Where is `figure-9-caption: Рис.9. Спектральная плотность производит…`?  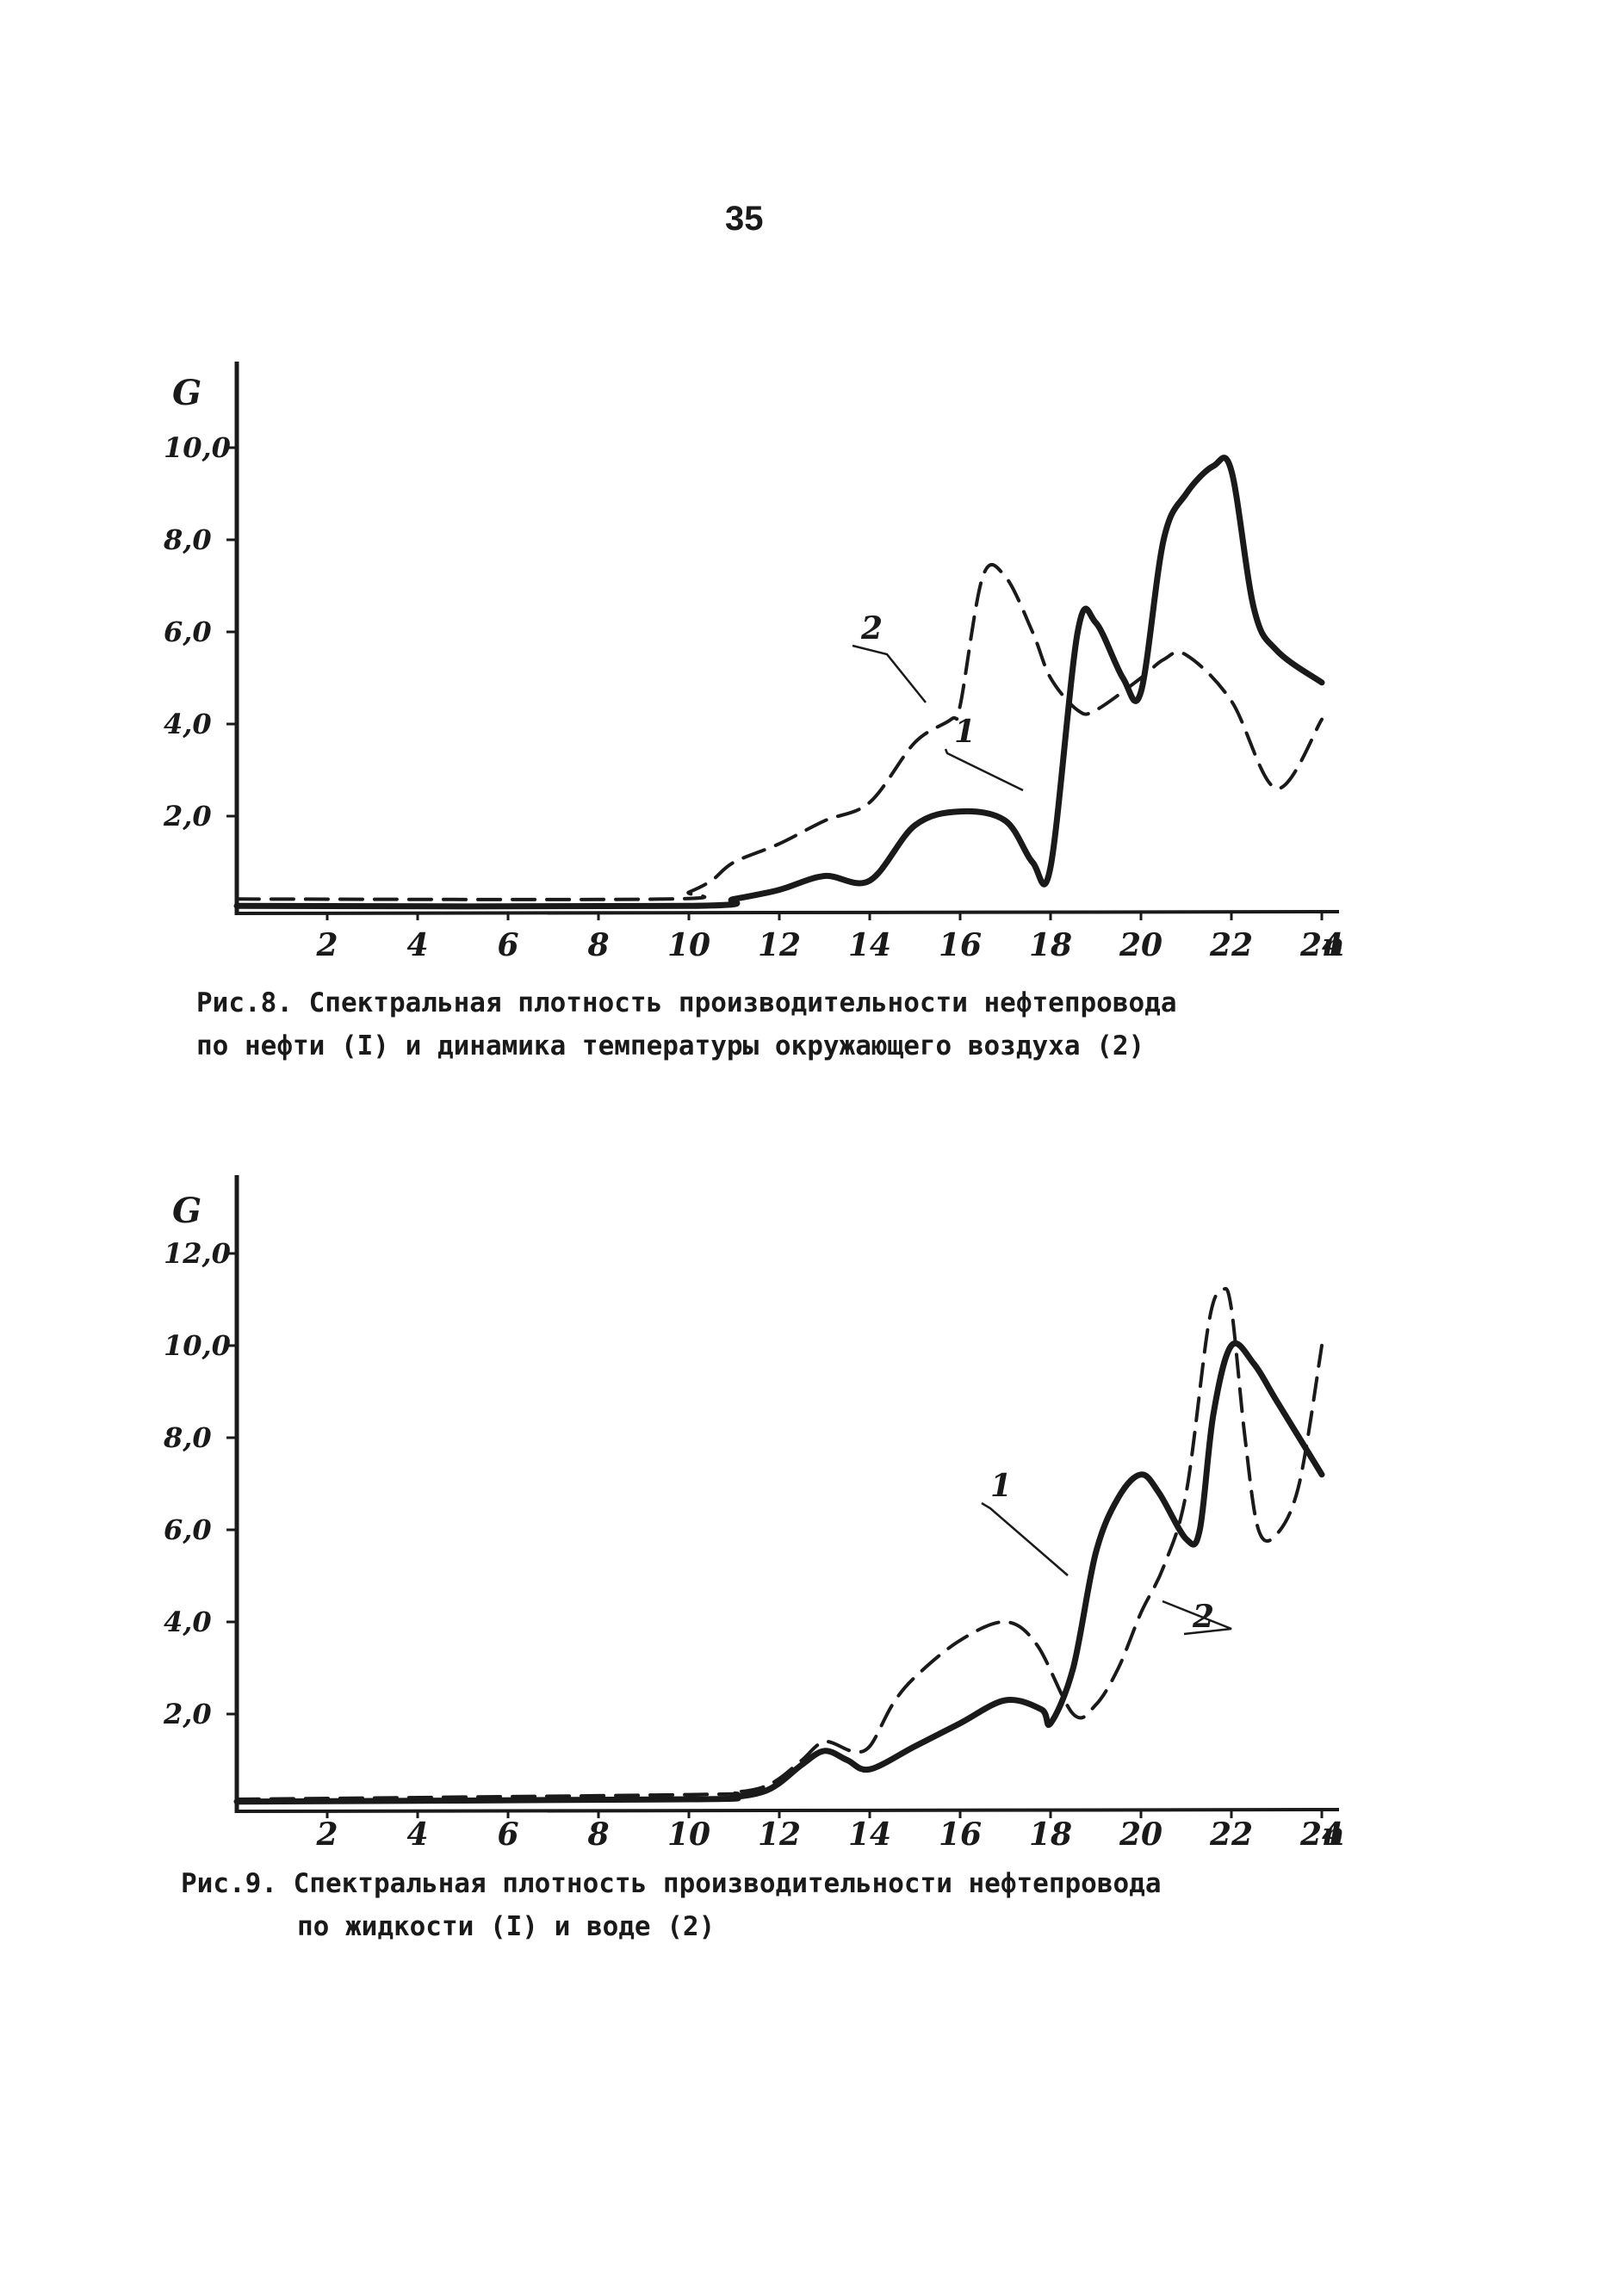 figure-9-caption: Рис.9. Спектральная плотность производит… is located at coordinates (671, 1905).